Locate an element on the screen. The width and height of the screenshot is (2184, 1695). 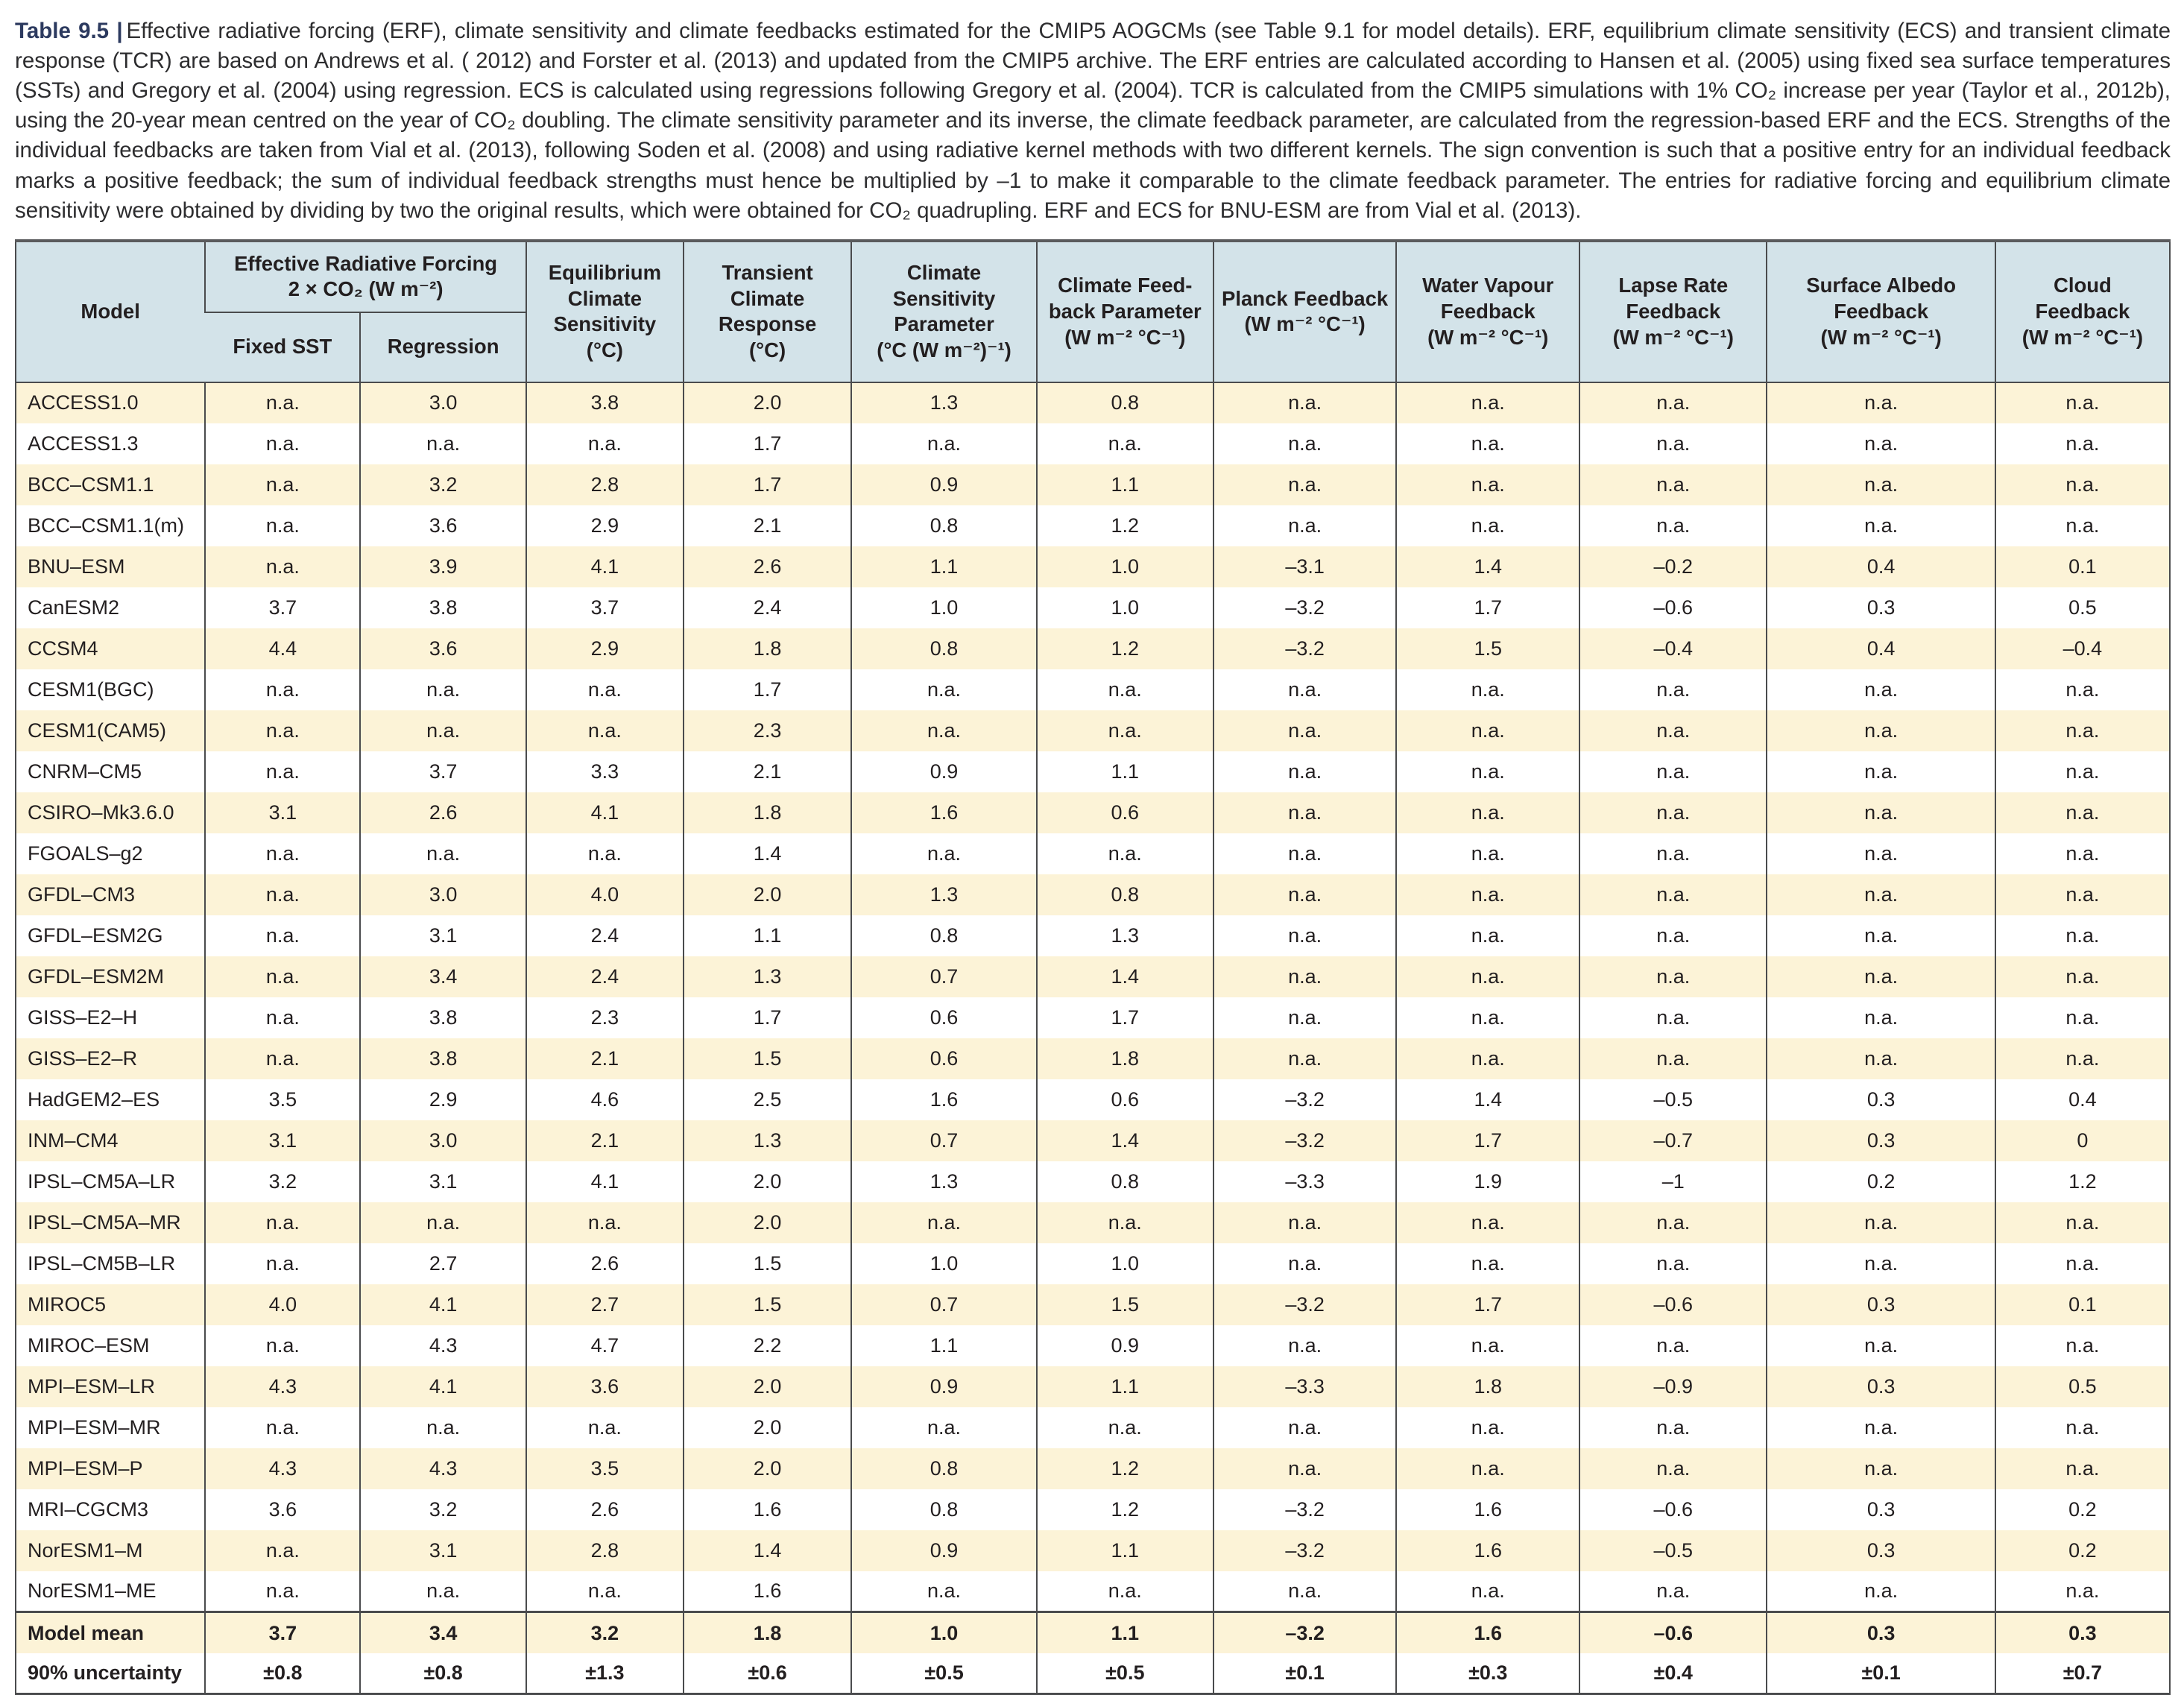
cell-cloud: 0 is located at coordinates (2082, 1140).